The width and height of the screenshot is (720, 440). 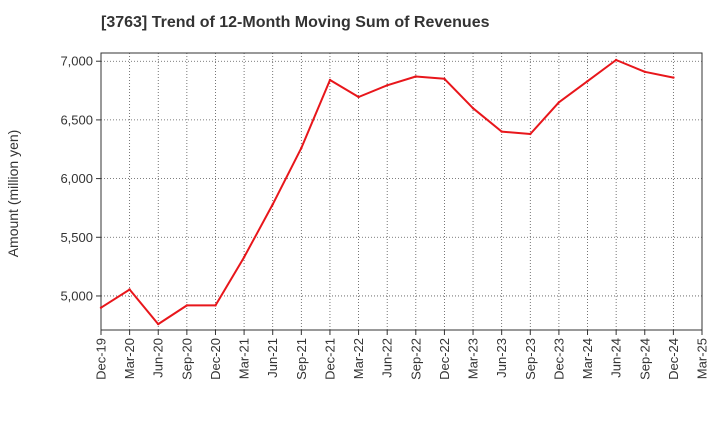 I want to click on x-tick-label: Sep-23, so click(x=530, y=359).